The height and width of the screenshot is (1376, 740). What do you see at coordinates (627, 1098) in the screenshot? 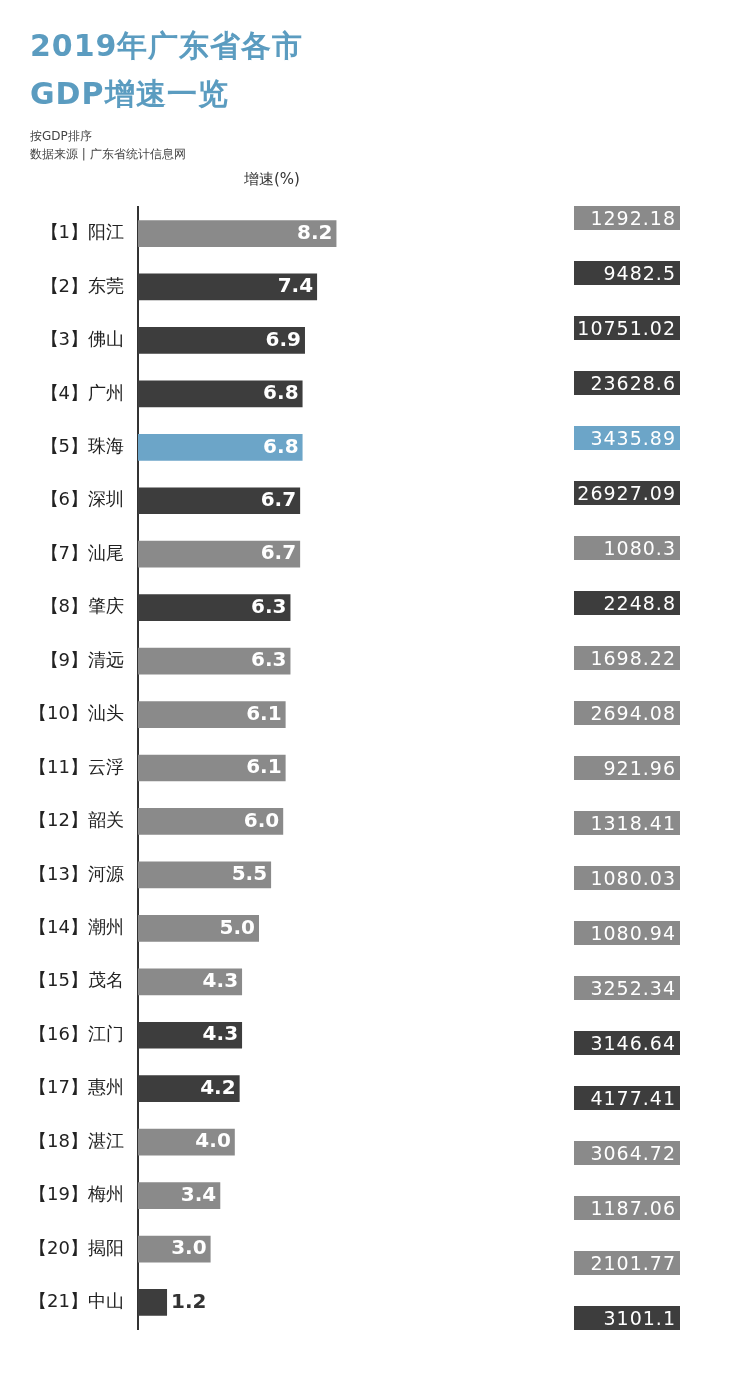
I see `text: 4177.41` at bounding box center [627, 1098].